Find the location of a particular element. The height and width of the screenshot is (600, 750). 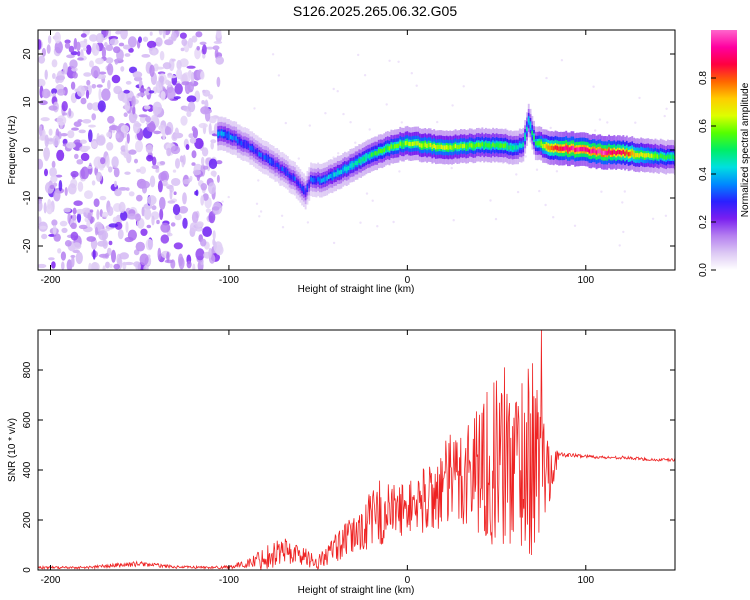

spectrogram-y-axis-label: Frequency (Hz) is located at coordinates (12, 150).